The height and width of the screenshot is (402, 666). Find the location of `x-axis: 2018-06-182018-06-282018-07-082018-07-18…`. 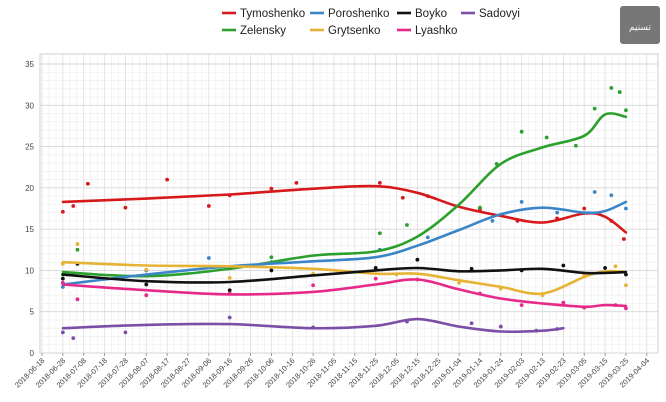

x-axis: 2018-06-182018-06-282018-07-082018-07-18… is located at coordinates (332, 371).